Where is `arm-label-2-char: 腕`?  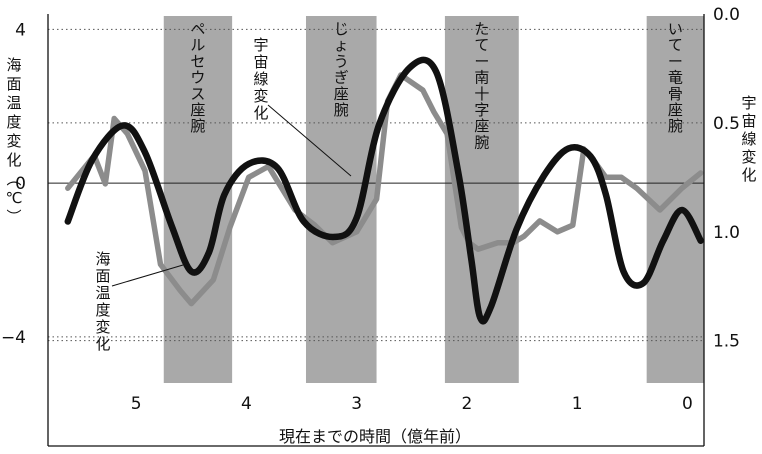
arm-label-2-char: 腕 is located at coordinates (341, 110).